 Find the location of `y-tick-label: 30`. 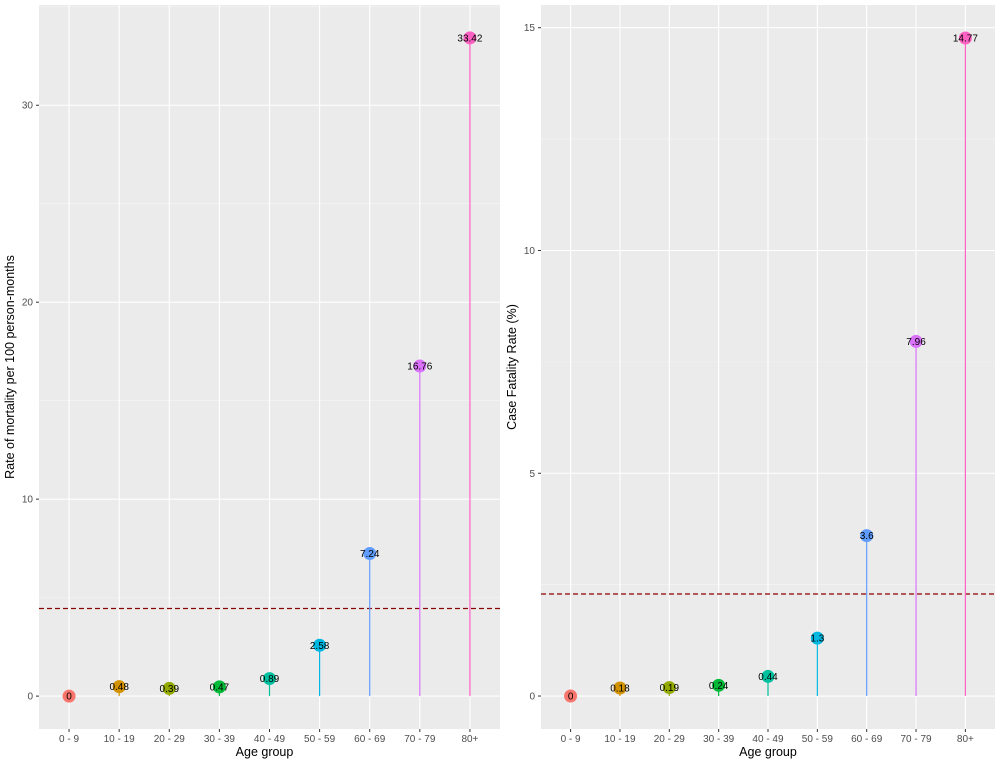

y-tick-label: 30 is located at coordinates (28, 106).